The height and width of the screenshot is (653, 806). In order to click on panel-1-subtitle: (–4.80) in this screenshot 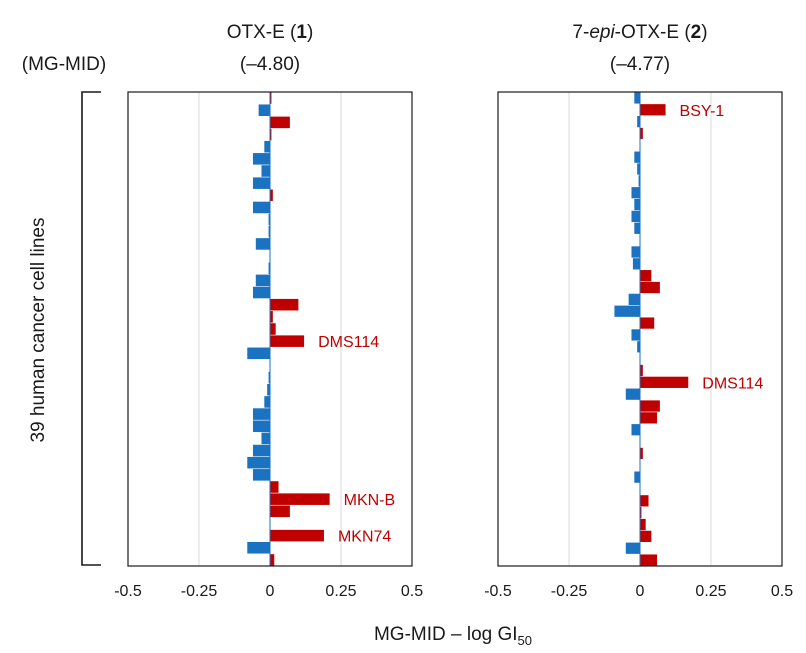, I will do `click(270, 64)`.